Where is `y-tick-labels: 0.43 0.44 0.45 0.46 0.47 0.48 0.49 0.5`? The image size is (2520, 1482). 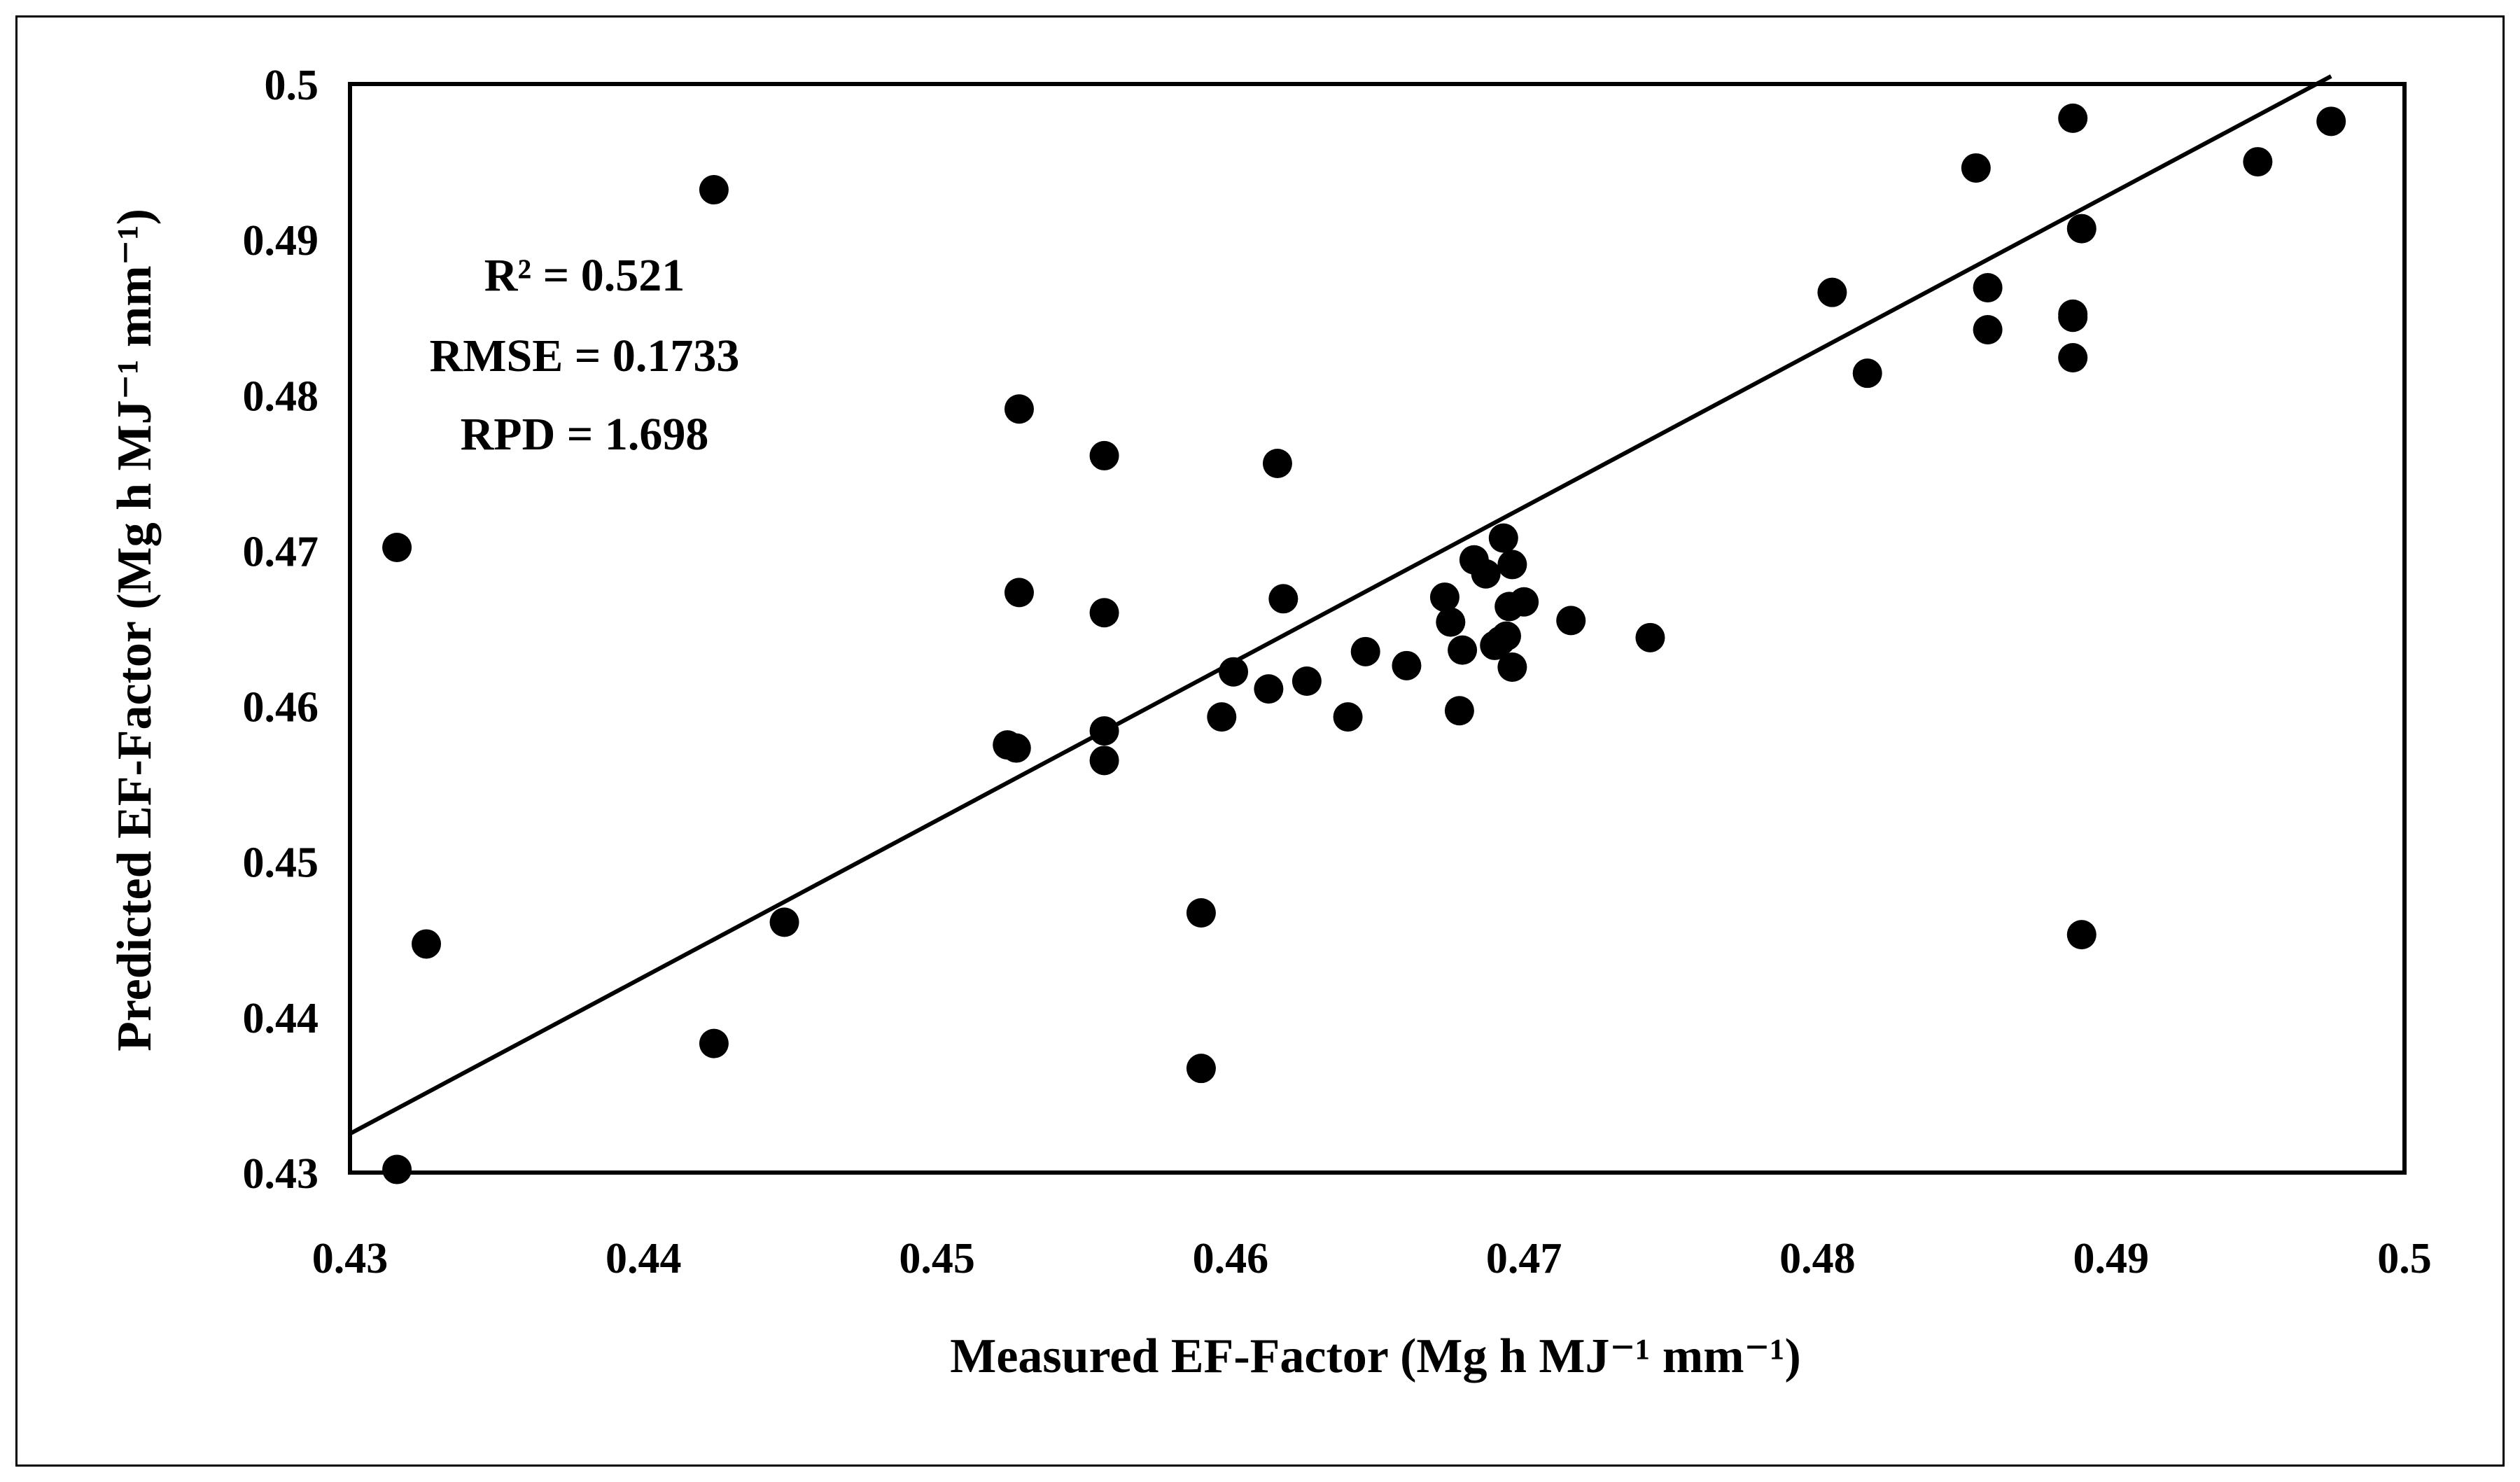
y-tick-labels: 0.43 0.44 0.45 0.46 0.47 0.48 0.49 0.5 is located at coordinates (281, 630).